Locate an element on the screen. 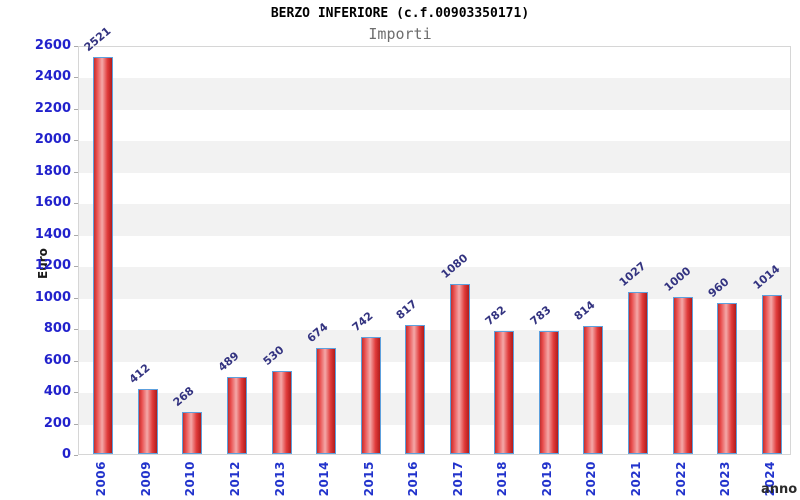 The height and width of the screenshot is (500, 800). bar-2019 is located at coordinates (548, 392).